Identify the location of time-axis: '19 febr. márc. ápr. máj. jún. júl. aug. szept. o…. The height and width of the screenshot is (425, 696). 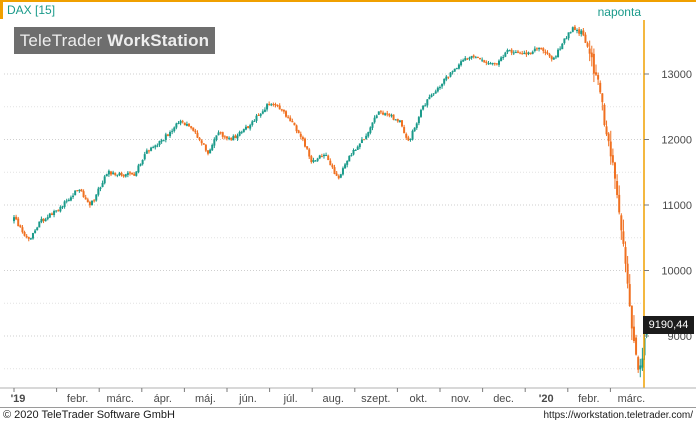
(328, 396).